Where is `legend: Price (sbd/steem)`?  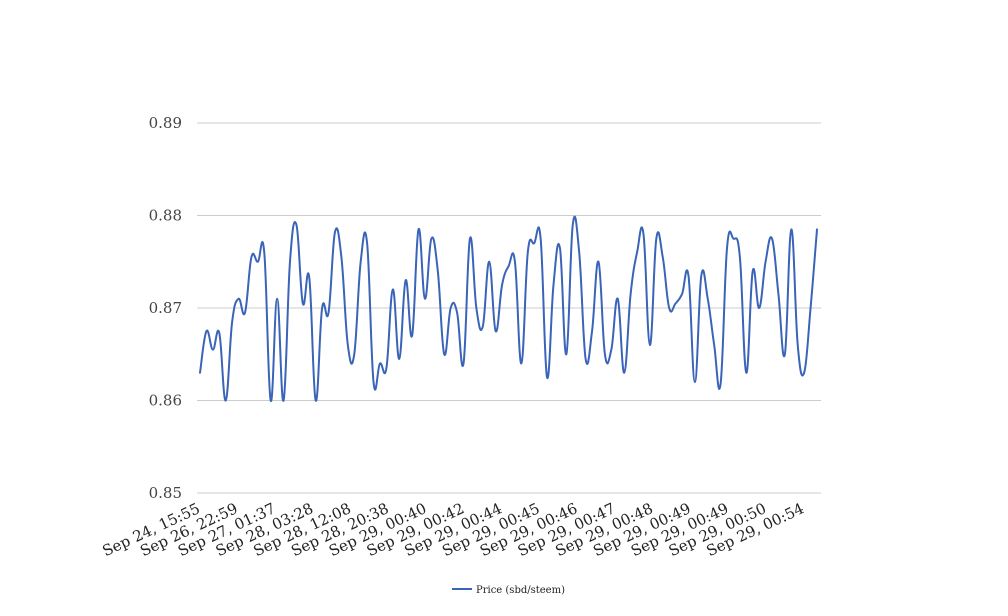
legend: Price (sbd/steem) is located at coordinates (508, 590).